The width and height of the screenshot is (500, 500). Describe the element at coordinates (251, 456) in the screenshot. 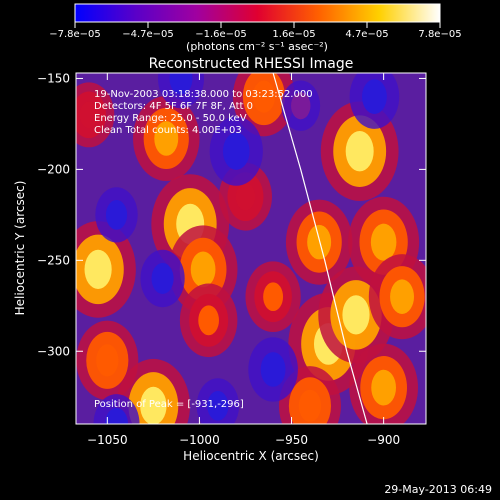

I see `x-axis-label: Heliocentric X (arcsec)` at that location.